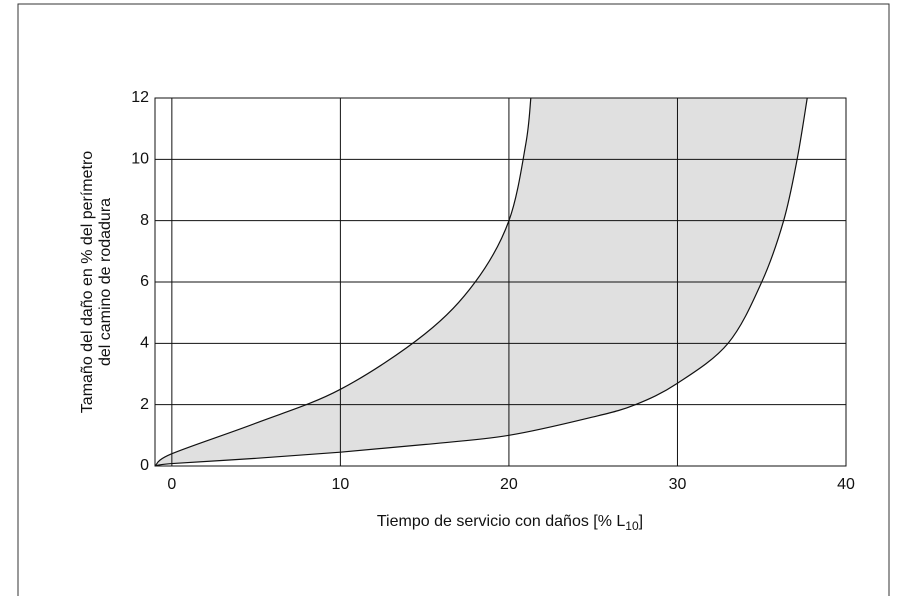  I want to click on x-tick-label: 40, so click(846, 484).